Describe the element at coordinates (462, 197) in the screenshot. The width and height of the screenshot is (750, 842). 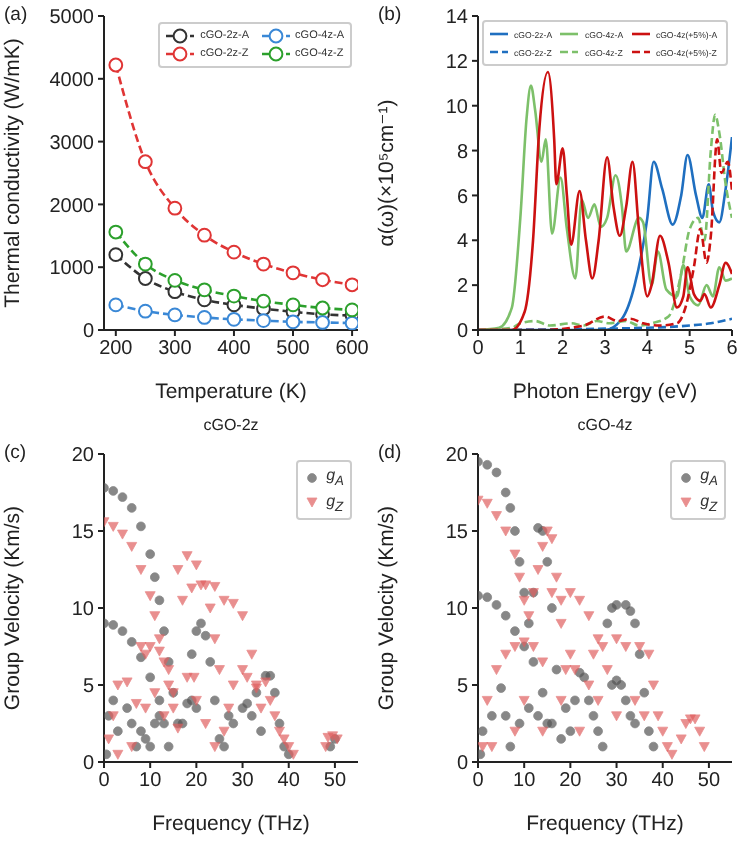
I see `y-tick-label: 6` at that location.